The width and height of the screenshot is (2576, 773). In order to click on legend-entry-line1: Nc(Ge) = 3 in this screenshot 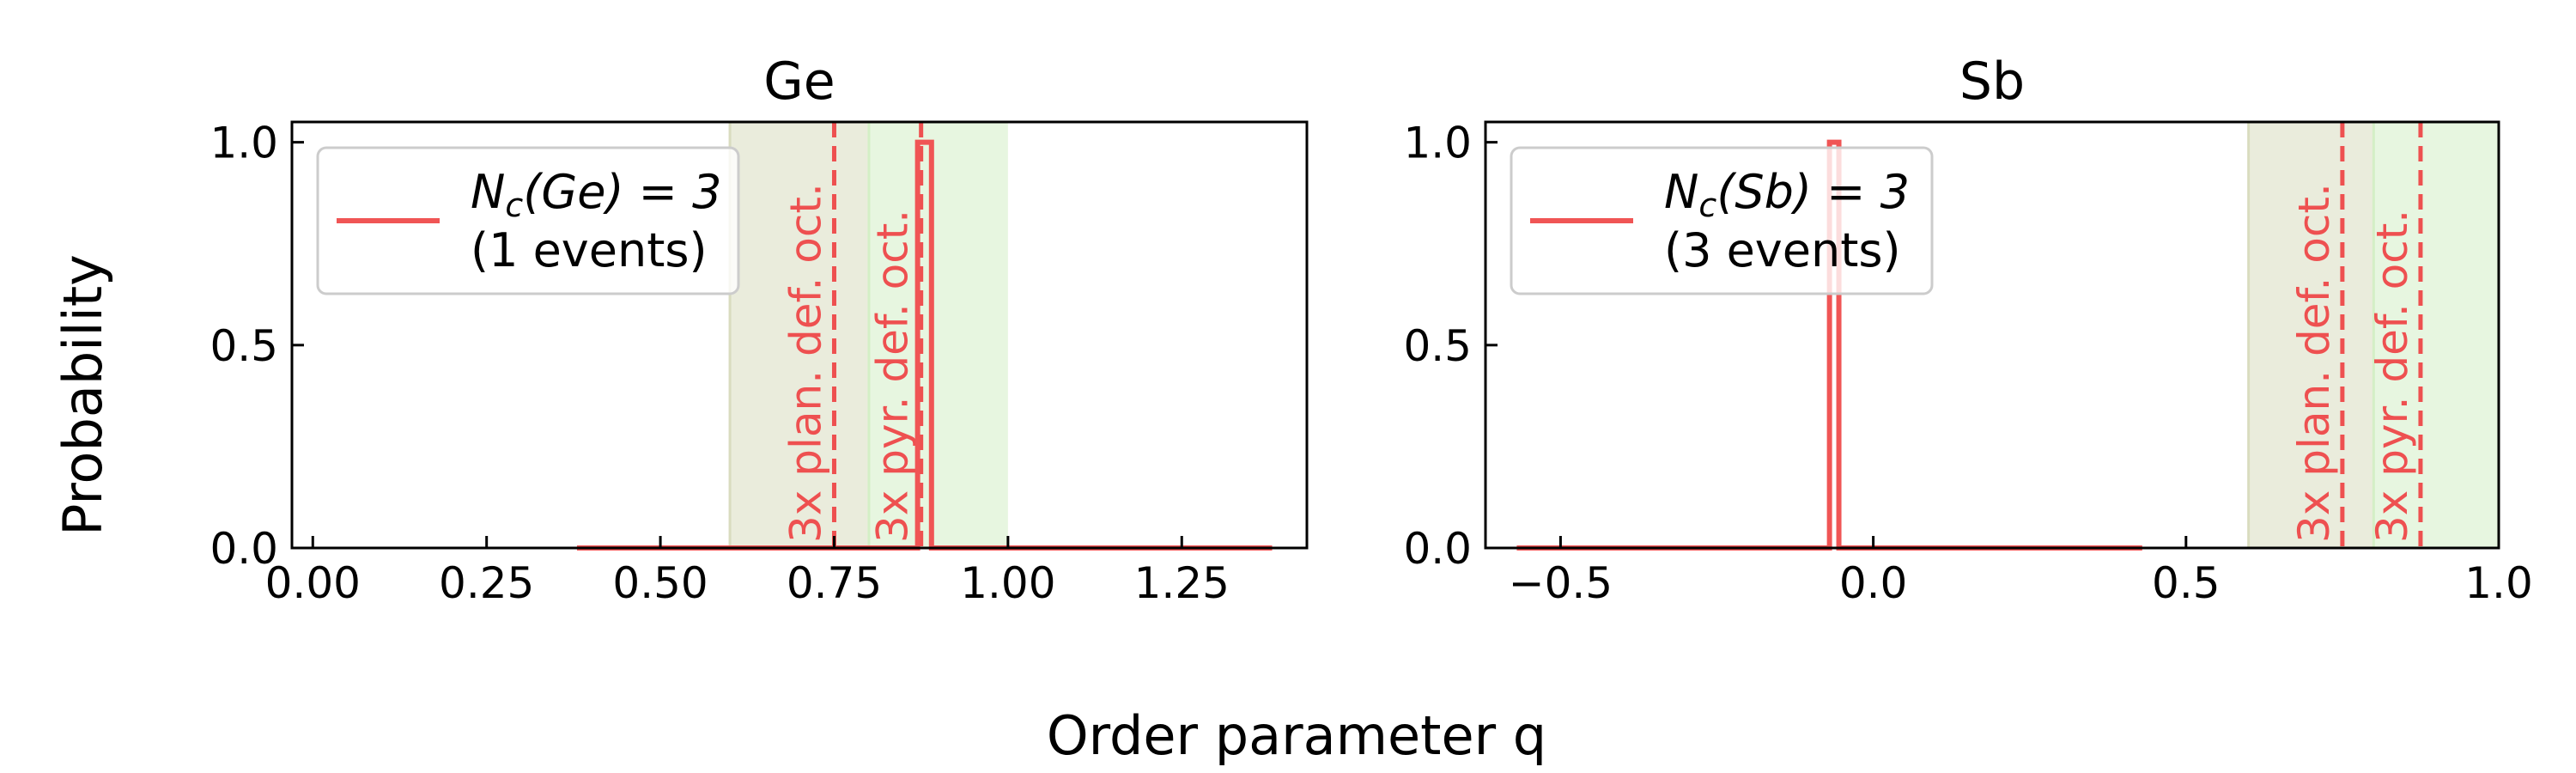, I will do `click(596, 194)`.